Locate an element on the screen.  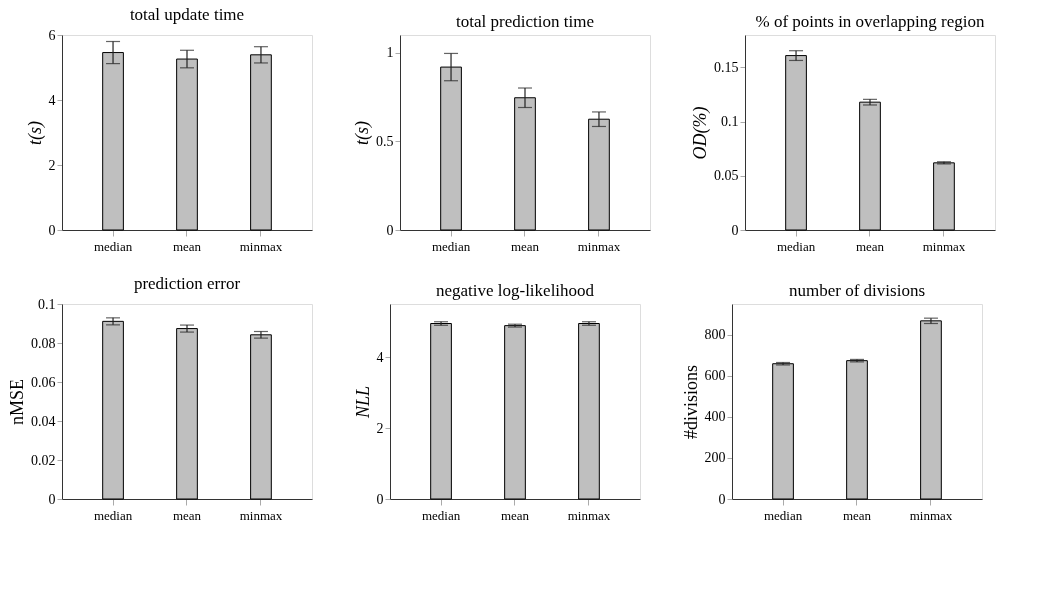
y-tick-label: 200 is located at coordinates (715, 458).